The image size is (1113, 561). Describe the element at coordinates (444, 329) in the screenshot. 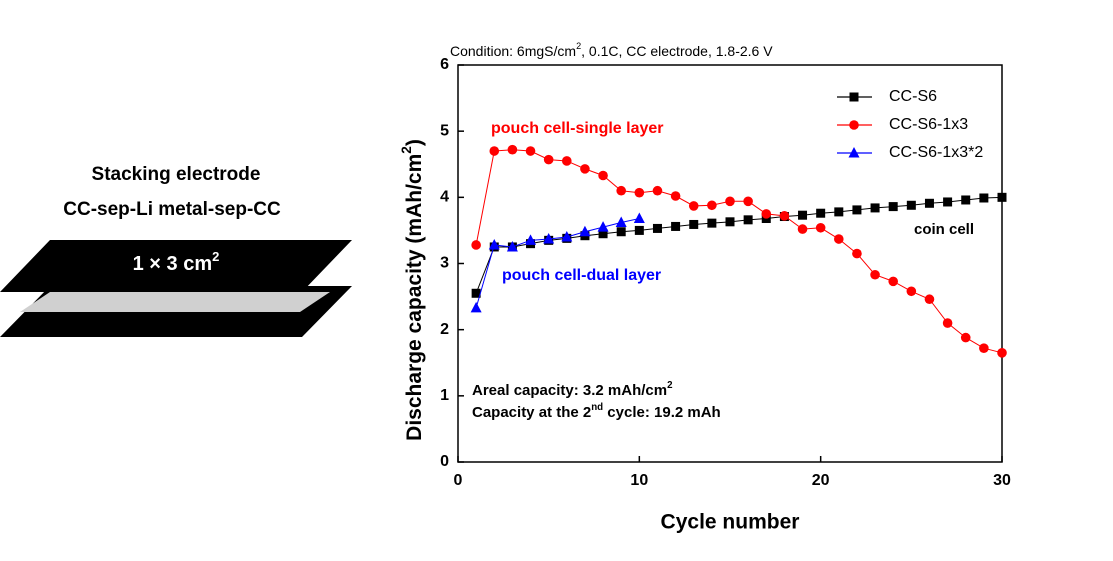

I see `y-tick-label: 2` at that location.